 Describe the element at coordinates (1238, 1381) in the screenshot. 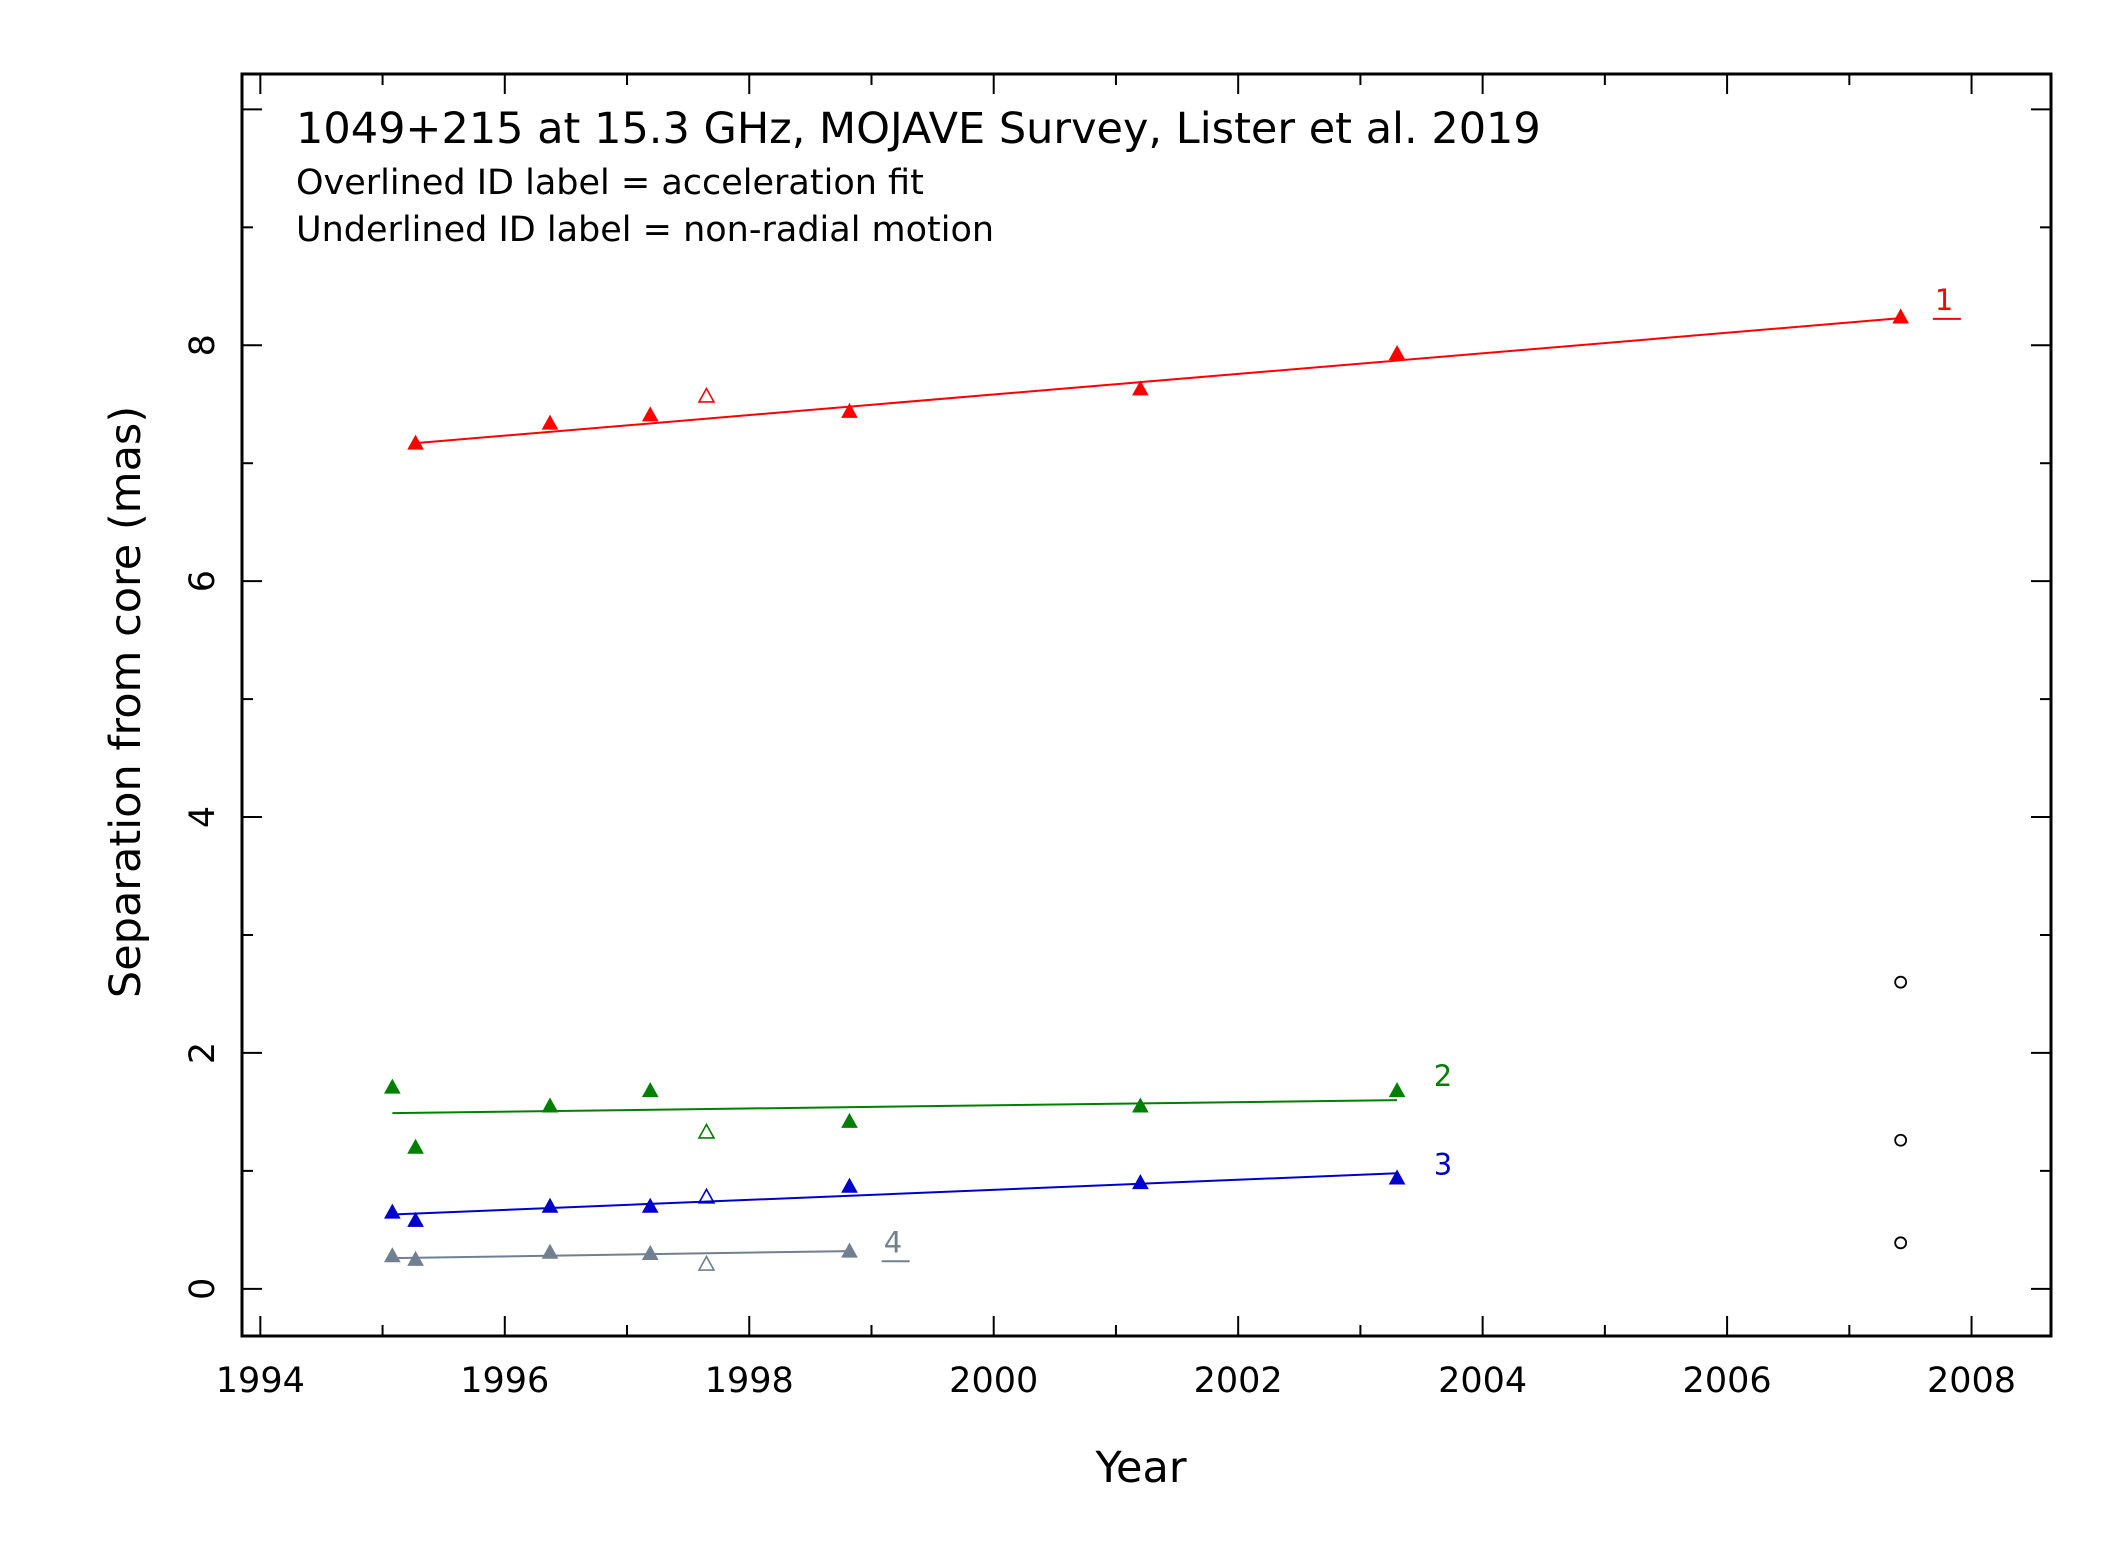

I see `x-tick-label: 2002` at that location.